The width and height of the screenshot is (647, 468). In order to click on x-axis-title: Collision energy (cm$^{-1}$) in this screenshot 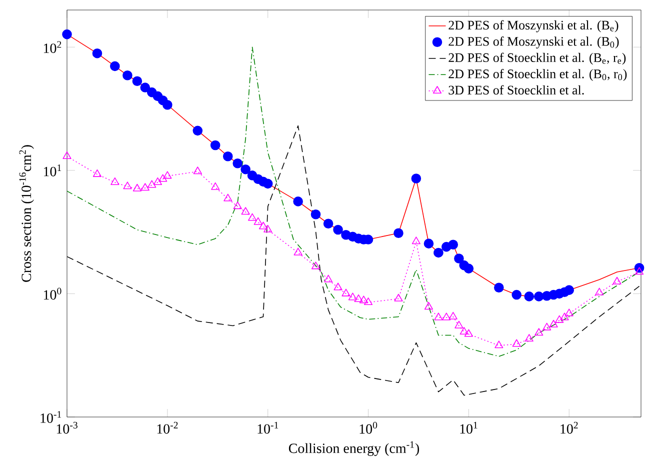, I will do `click(354, 448)`.